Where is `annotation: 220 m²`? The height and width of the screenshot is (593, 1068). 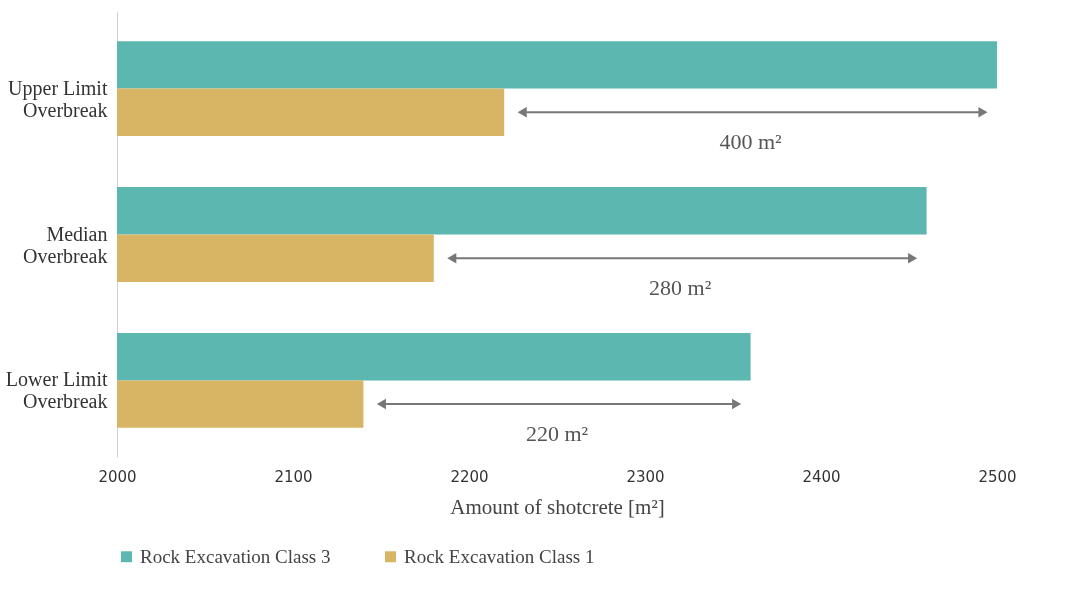 annotation: 220 m² is located at coordinates (557, 434).